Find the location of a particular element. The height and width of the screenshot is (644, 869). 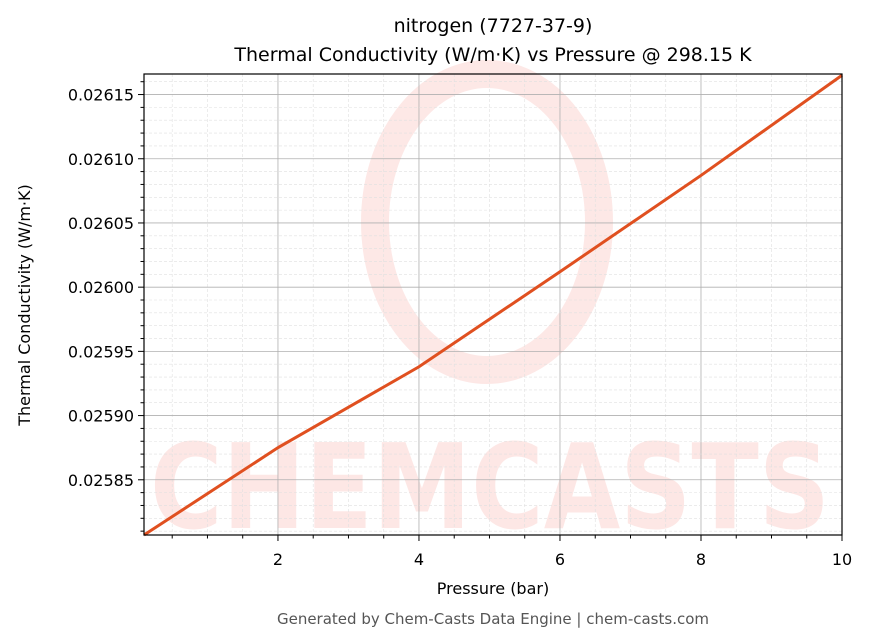

y-tick-label: 0.02590 is located at coordinates (101, 416).